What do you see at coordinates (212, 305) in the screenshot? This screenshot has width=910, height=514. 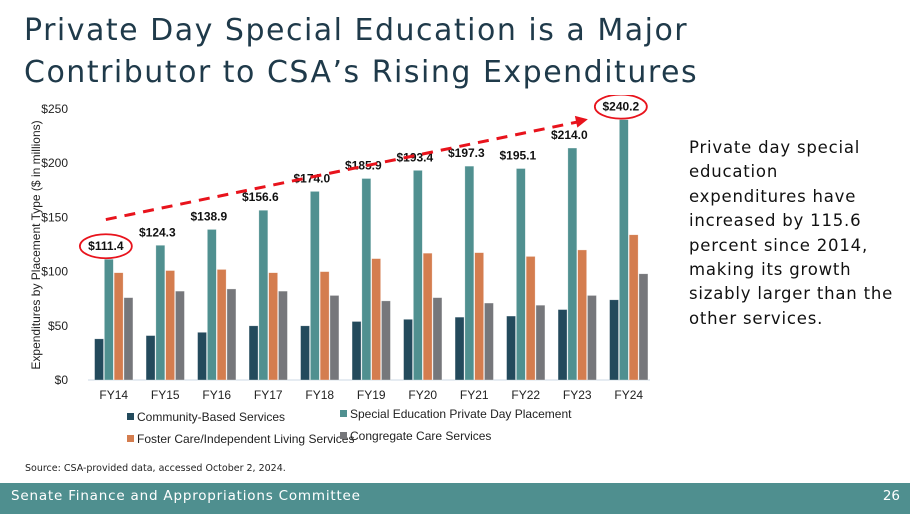 I see `bar-special_ed-fy16` at bounding box center [212, 305].